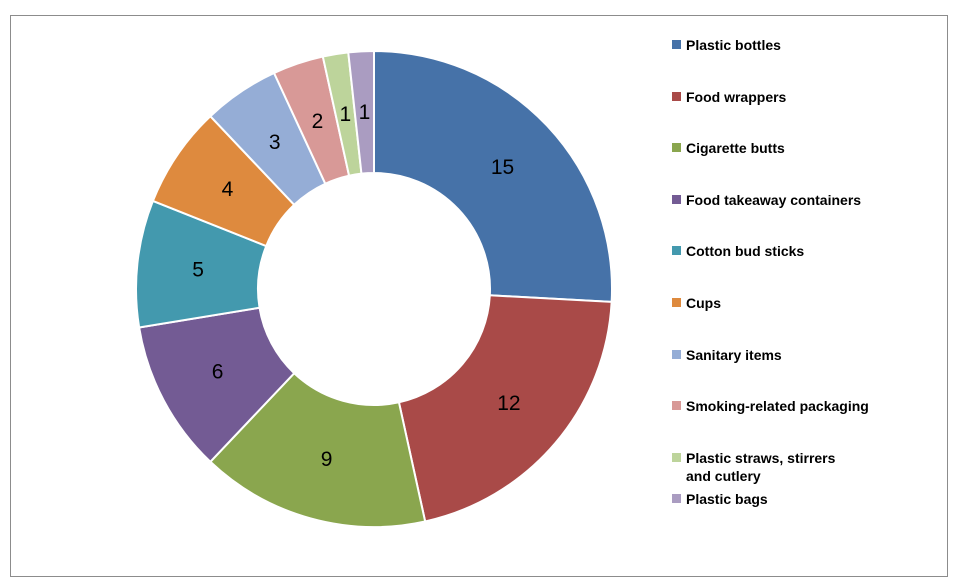 The height and width of the screenshot is (583, 958). I want to click on legend-label: Plastic bottles, so click(733, 45).